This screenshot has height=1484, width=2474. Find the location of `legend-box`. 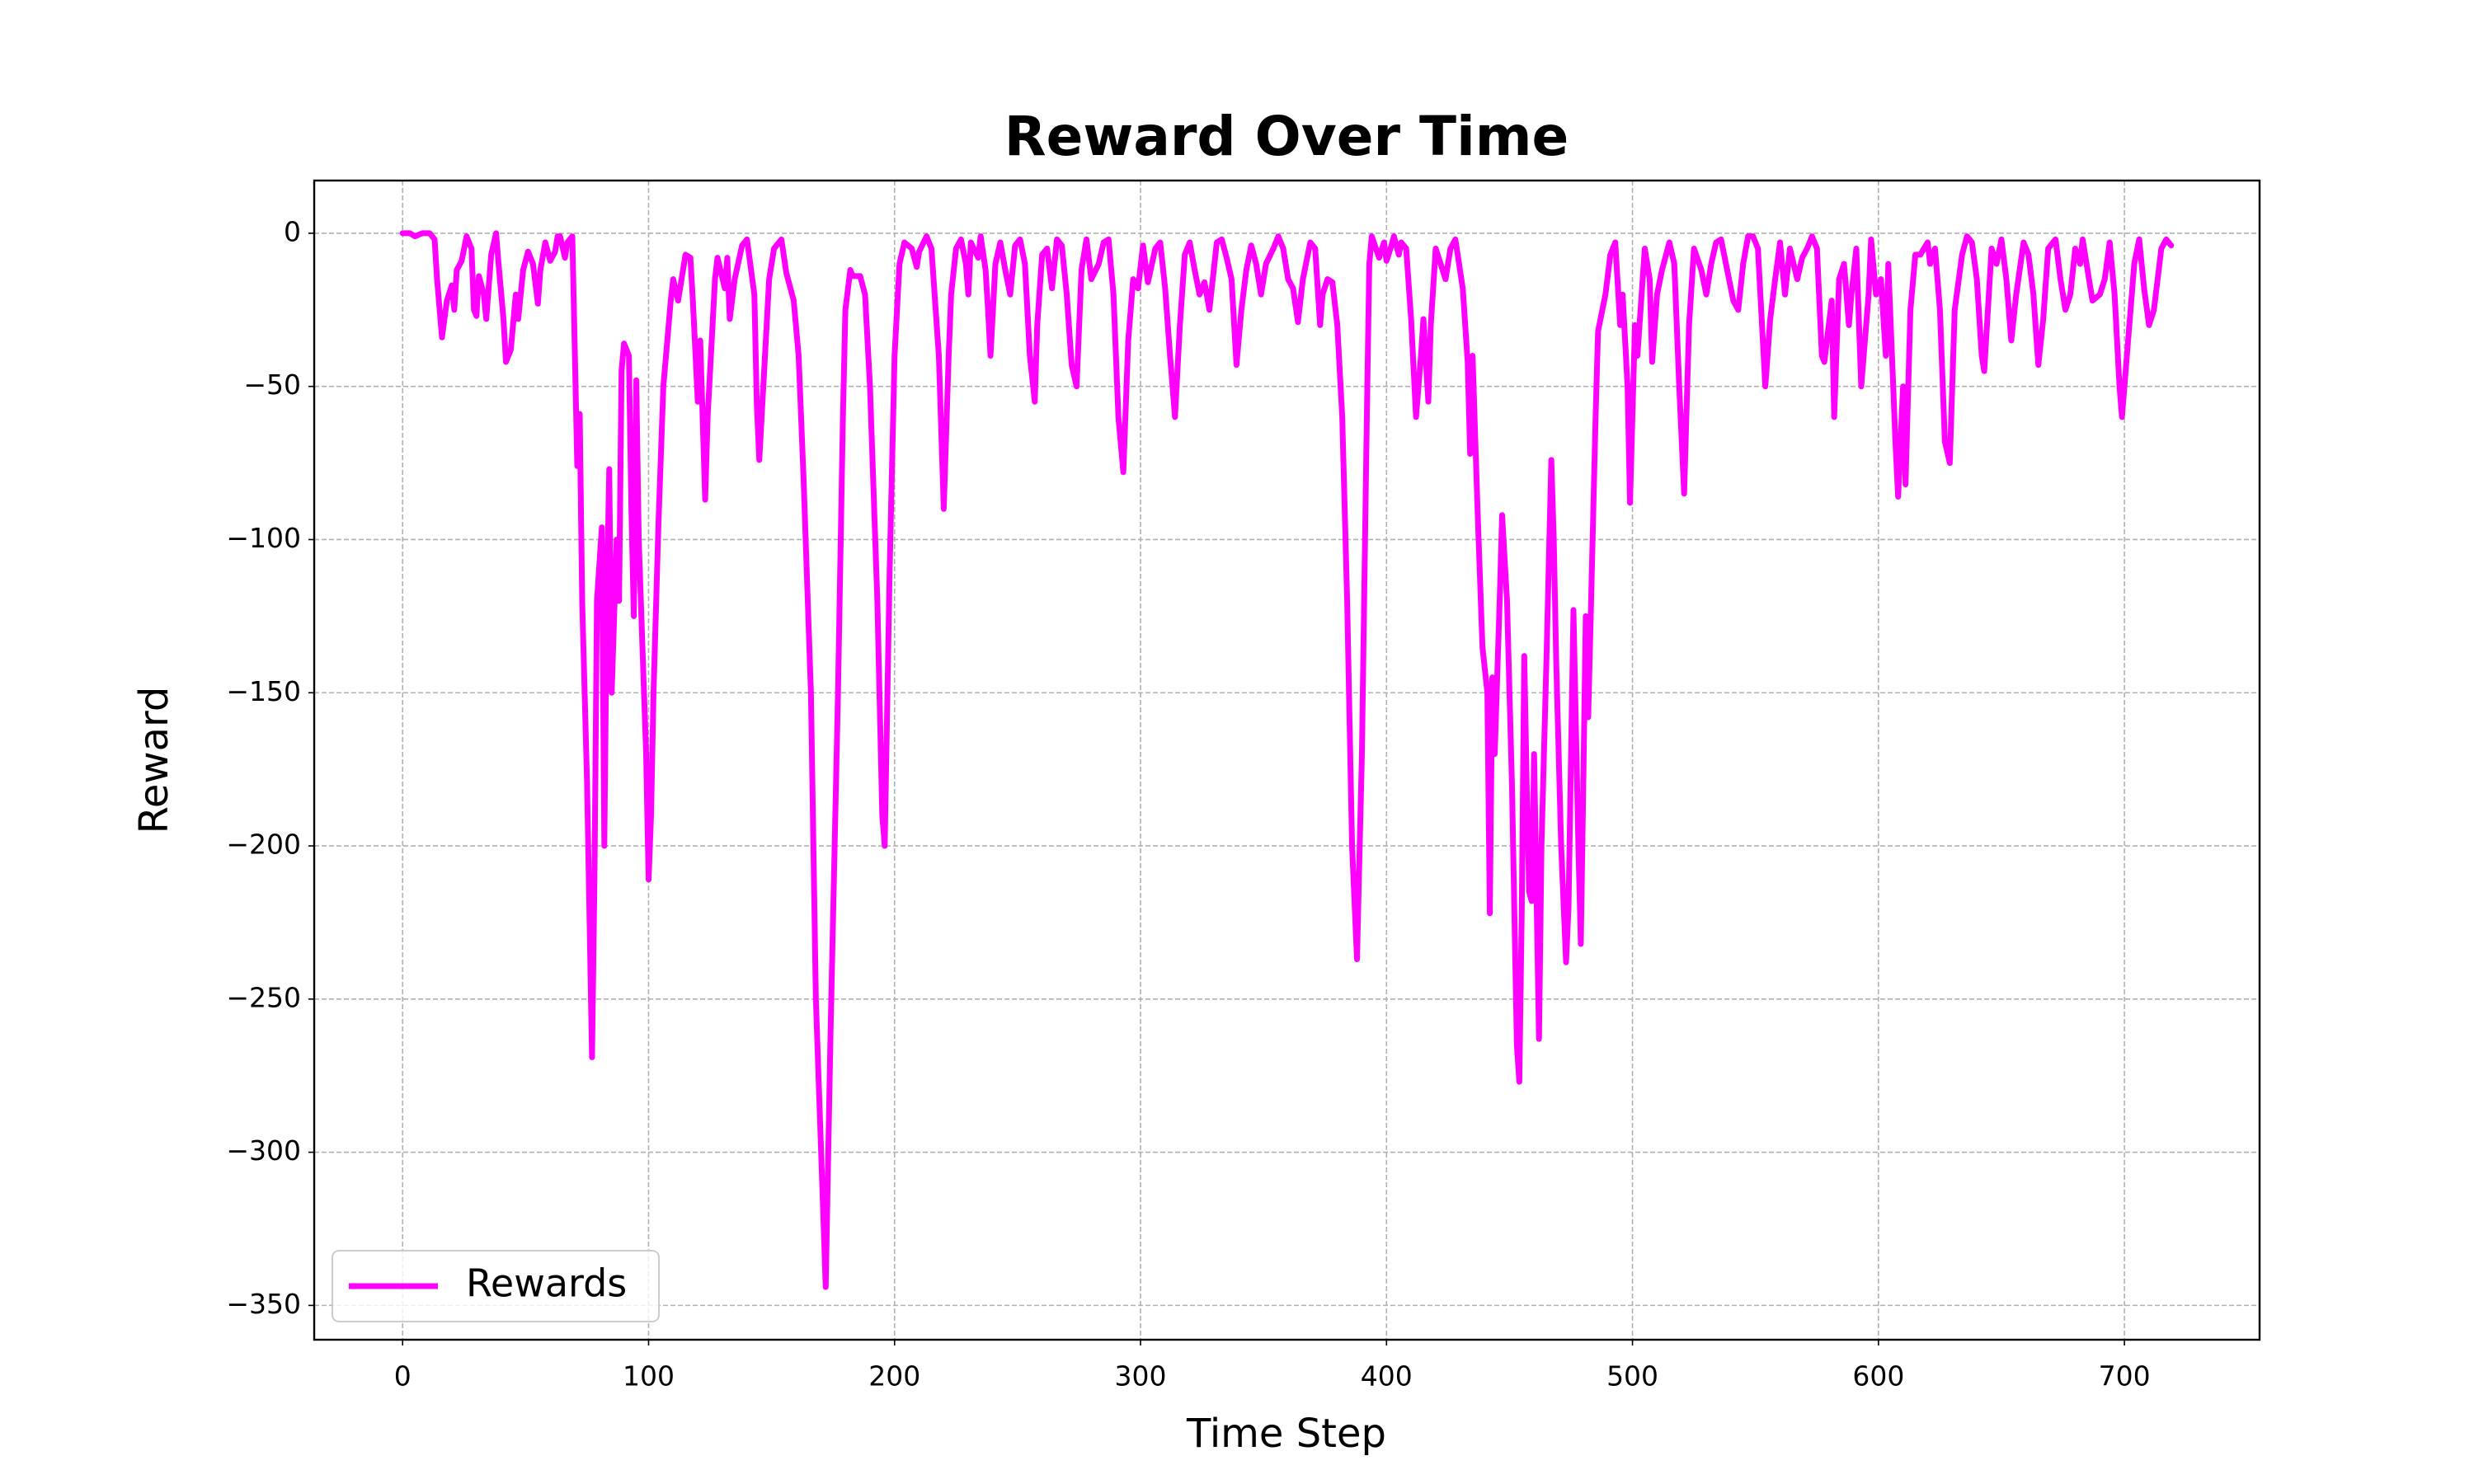

legend-box is located at coordinates (496, 1286).